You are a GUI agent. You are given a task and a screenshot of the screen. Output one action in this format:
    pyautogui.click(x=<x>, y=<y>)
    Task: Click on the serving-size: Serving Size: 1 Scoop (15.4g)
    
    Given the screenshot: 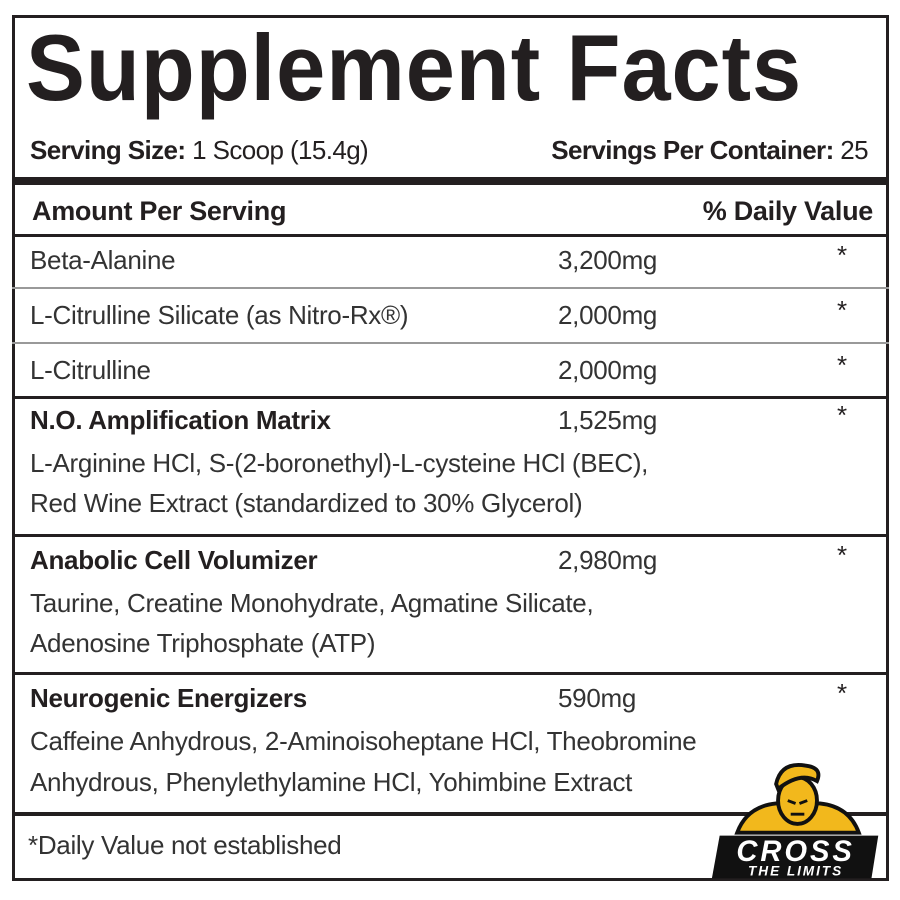 What is the action you would take?
    pyautogui.click(x=199, y=150)
    